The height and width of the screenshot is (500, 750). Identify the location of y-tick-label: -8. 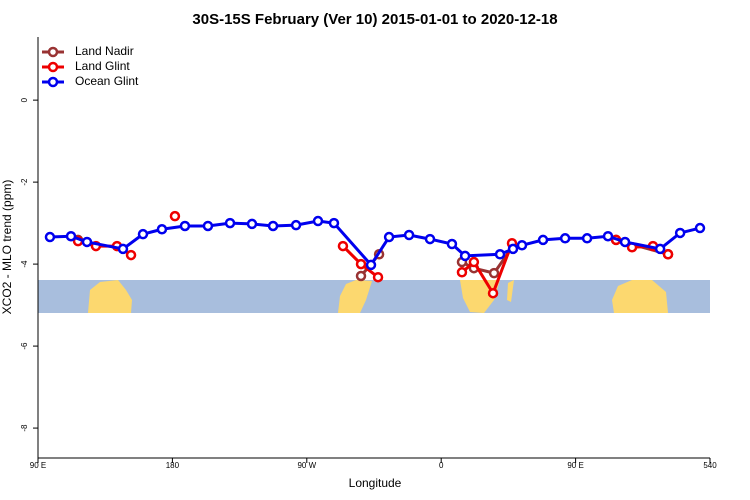
(24, 428).